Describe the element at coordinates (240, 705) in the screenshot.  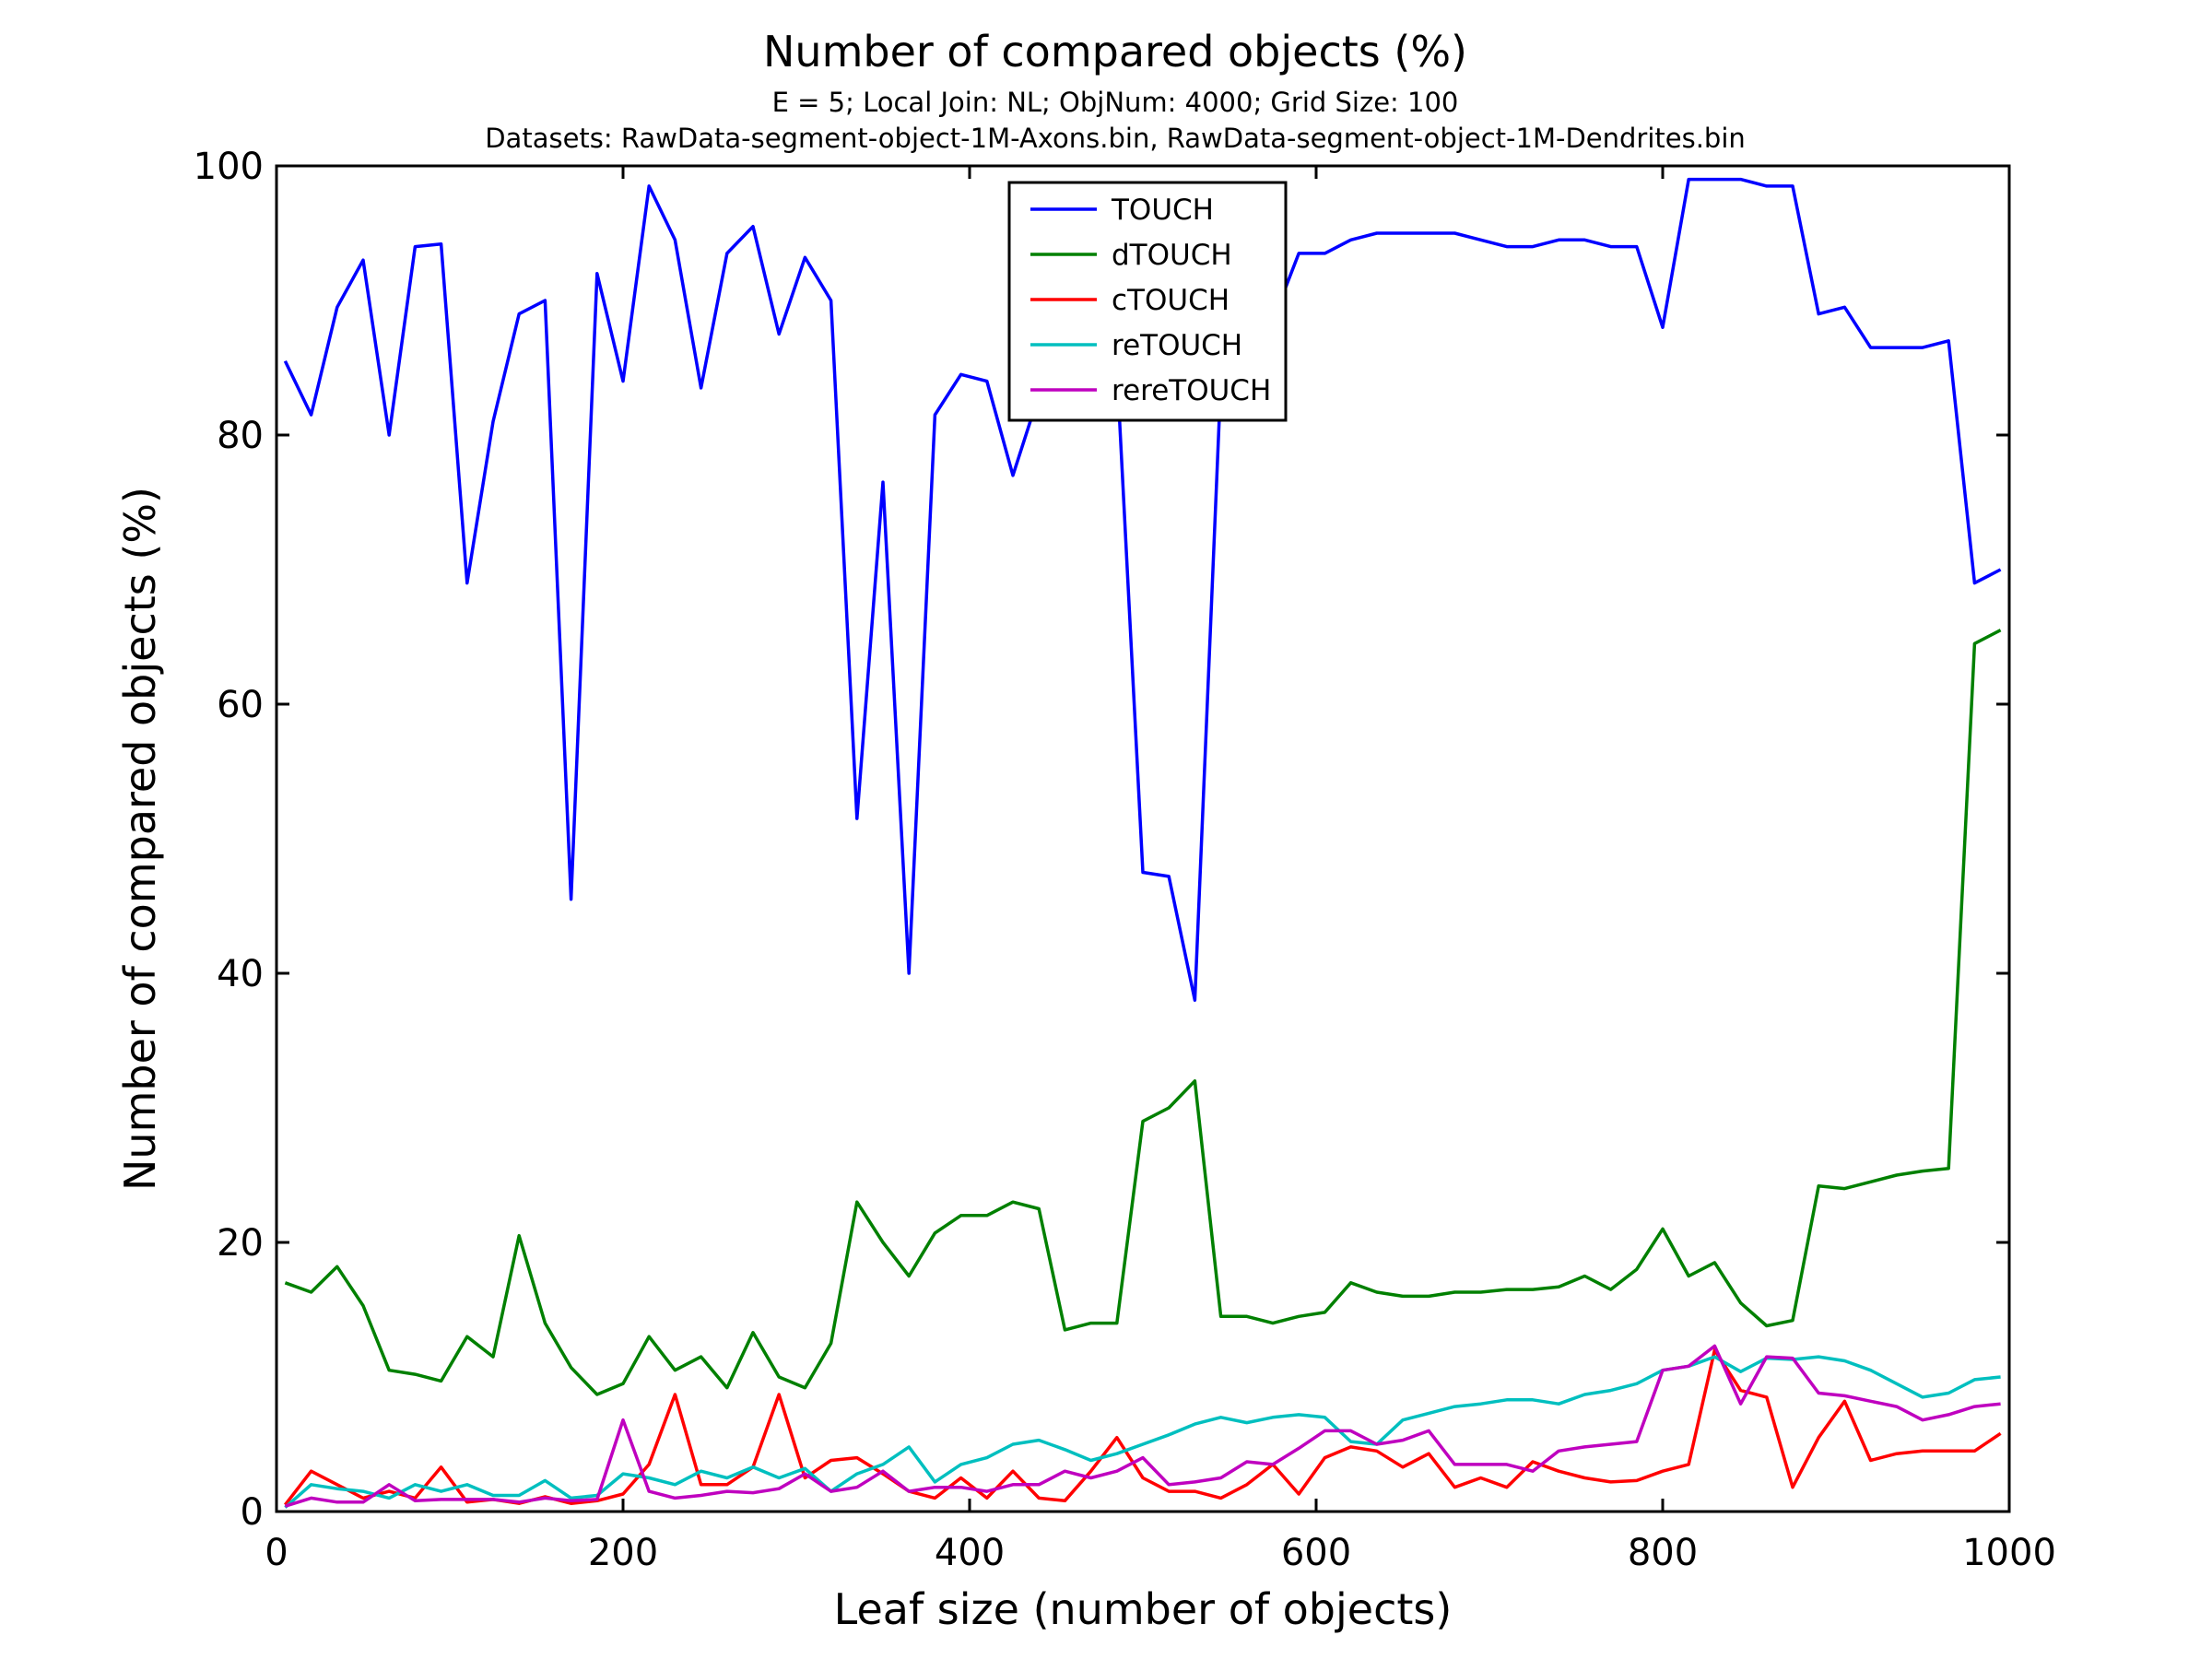
I see `y-tick-label: 60` at that location.